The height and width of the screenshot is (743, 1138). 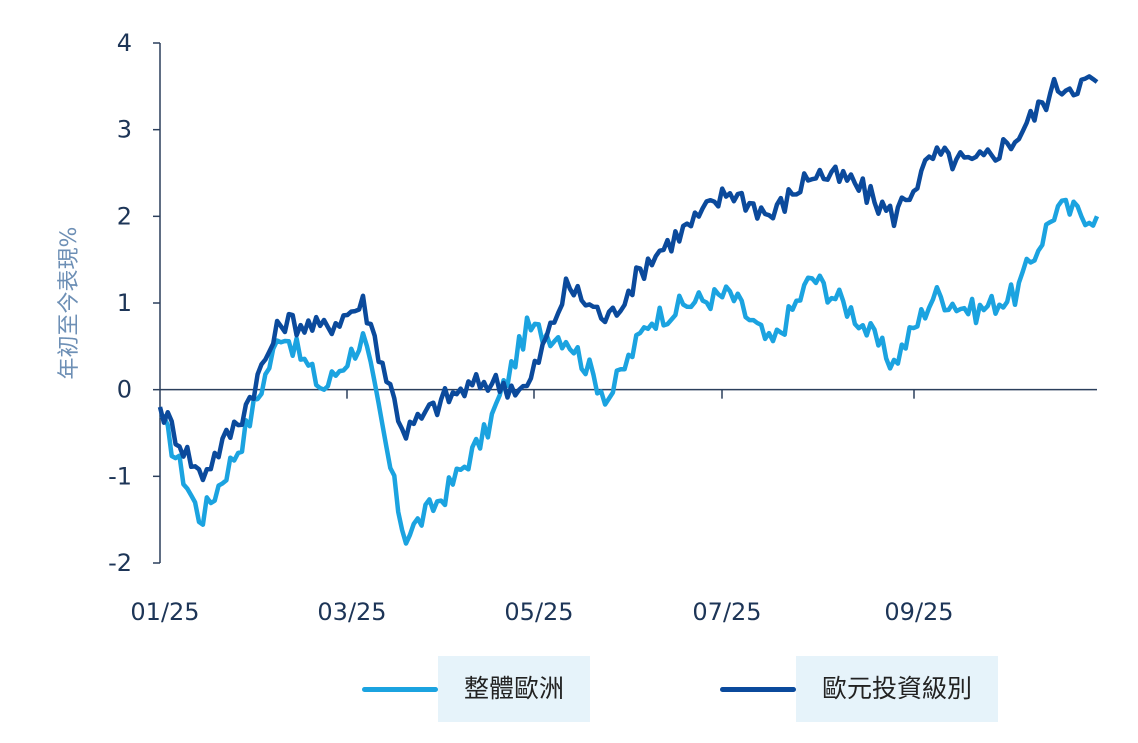 I want to click on y-axis-label: 年初至今表現%, so click(x=69, y=303).